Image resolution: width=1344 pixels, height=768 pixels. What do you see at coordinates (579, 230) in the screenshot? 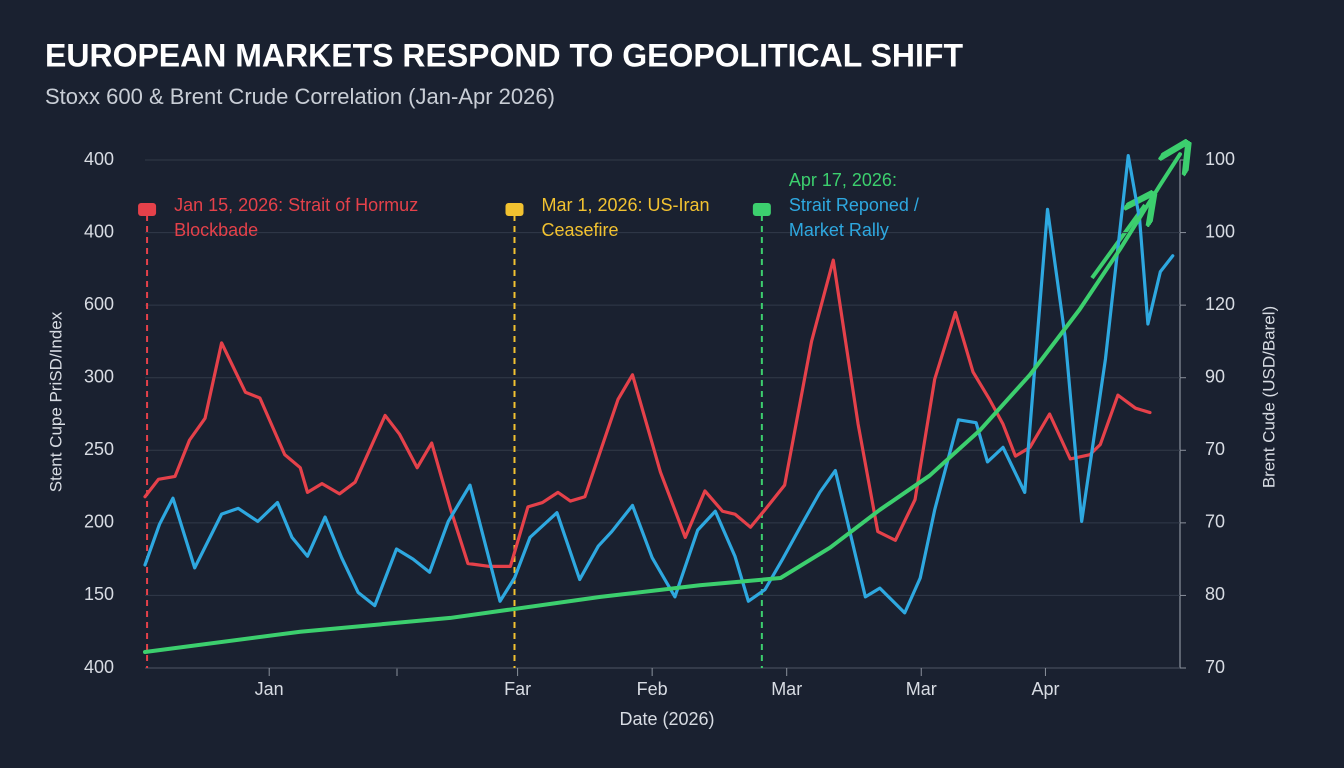
I see `annotation-text: Ceasefire` at bounding box center [579, 230].